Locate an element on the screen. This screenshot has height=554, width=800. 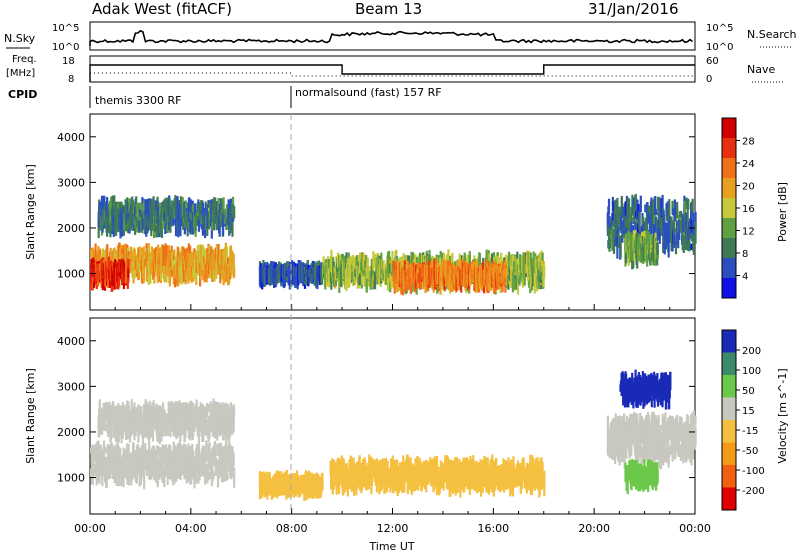
sky-noise-panel is located at coordinates (392, 36).